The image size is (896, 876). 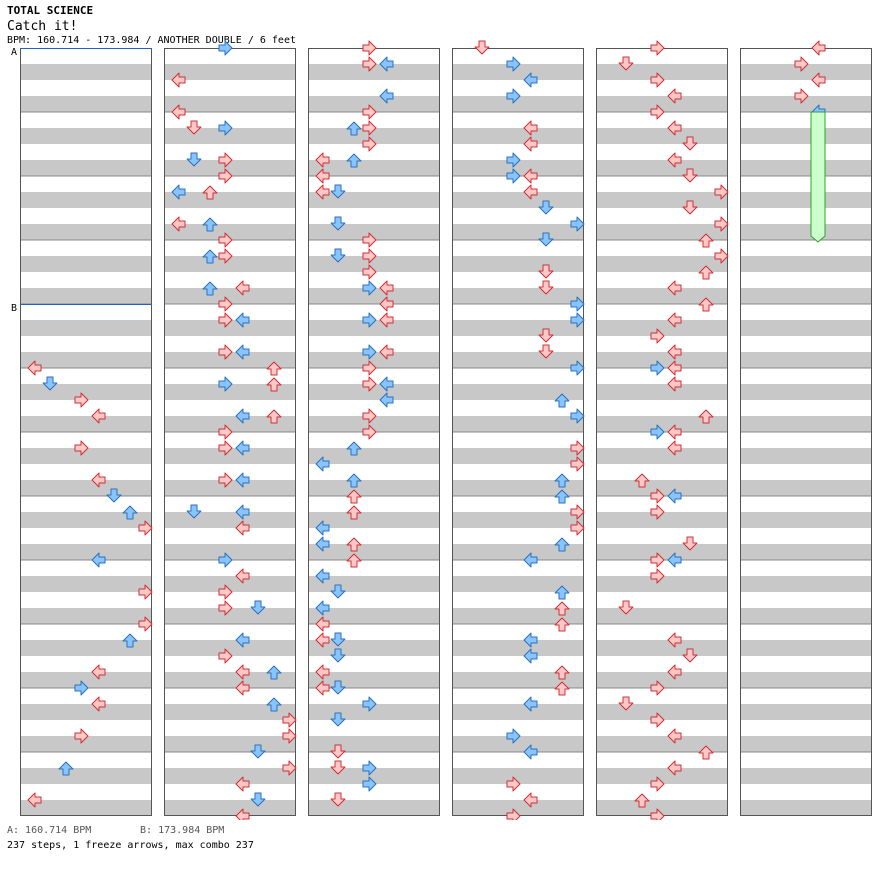 I want to click on bpm-legend: A: 160.714 BPM B: 173.984 BPM, so click(x=115, y=830).